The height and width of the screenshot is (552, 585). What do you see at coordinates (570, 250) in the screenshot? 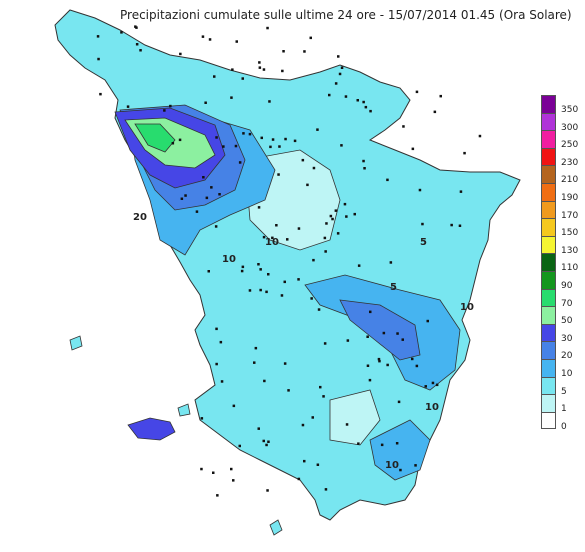
I see `legend-label: 130` at bounding box center [570, 250].